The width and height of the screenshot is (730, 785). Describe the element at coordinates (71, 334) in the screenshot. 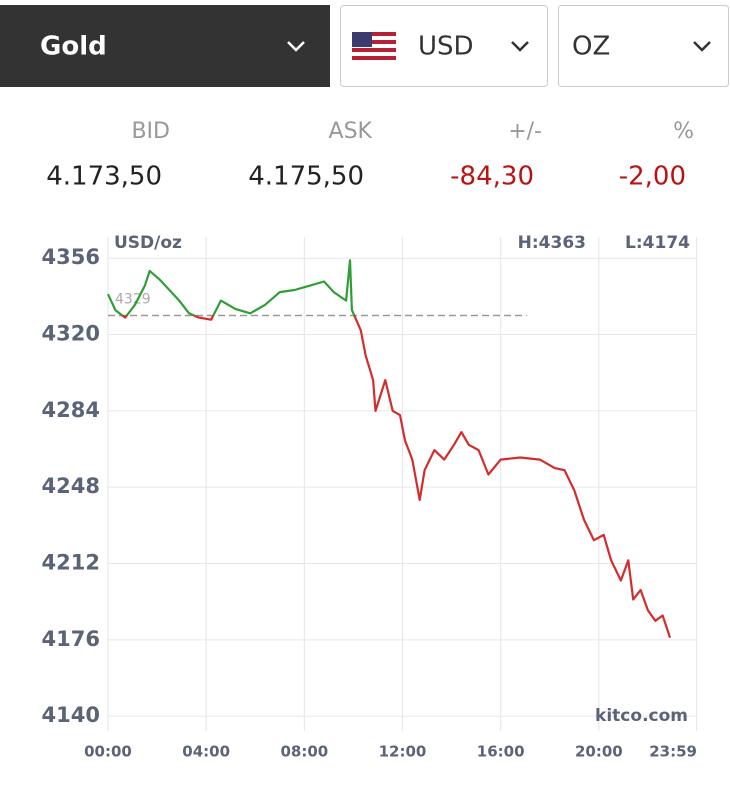

I see `y-tick-label: 4320` at that location.